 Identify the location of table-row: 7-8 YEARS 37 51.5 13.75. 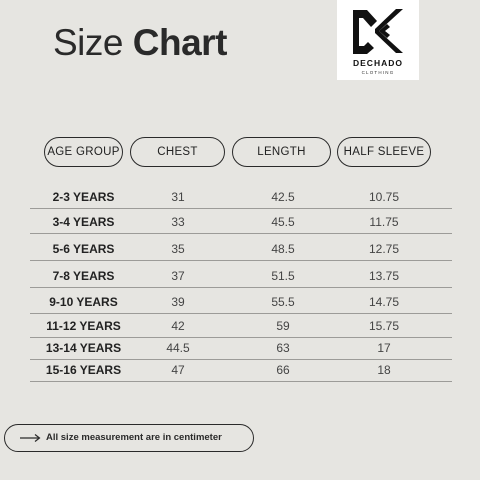
(241, 276).